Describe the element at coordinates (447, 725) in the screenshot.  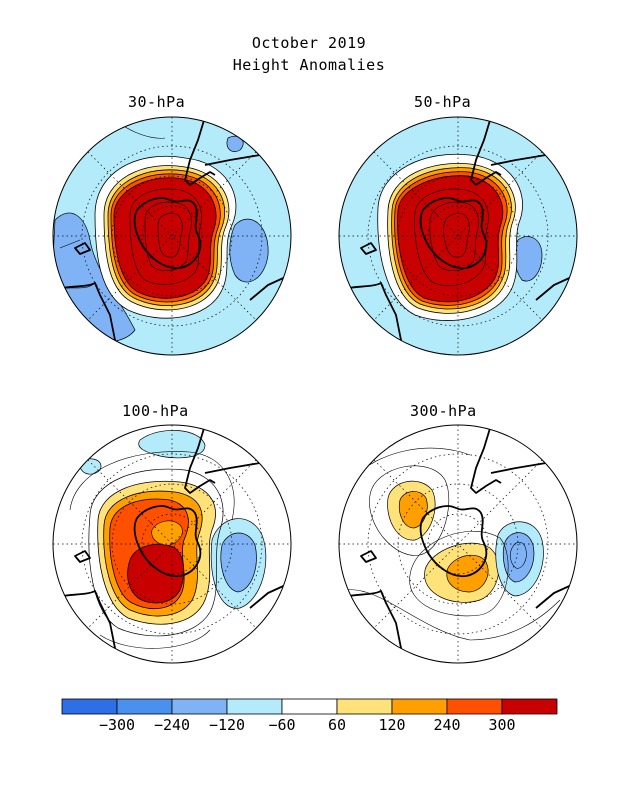
I see `colorbar-tick-label: 240` at that location.